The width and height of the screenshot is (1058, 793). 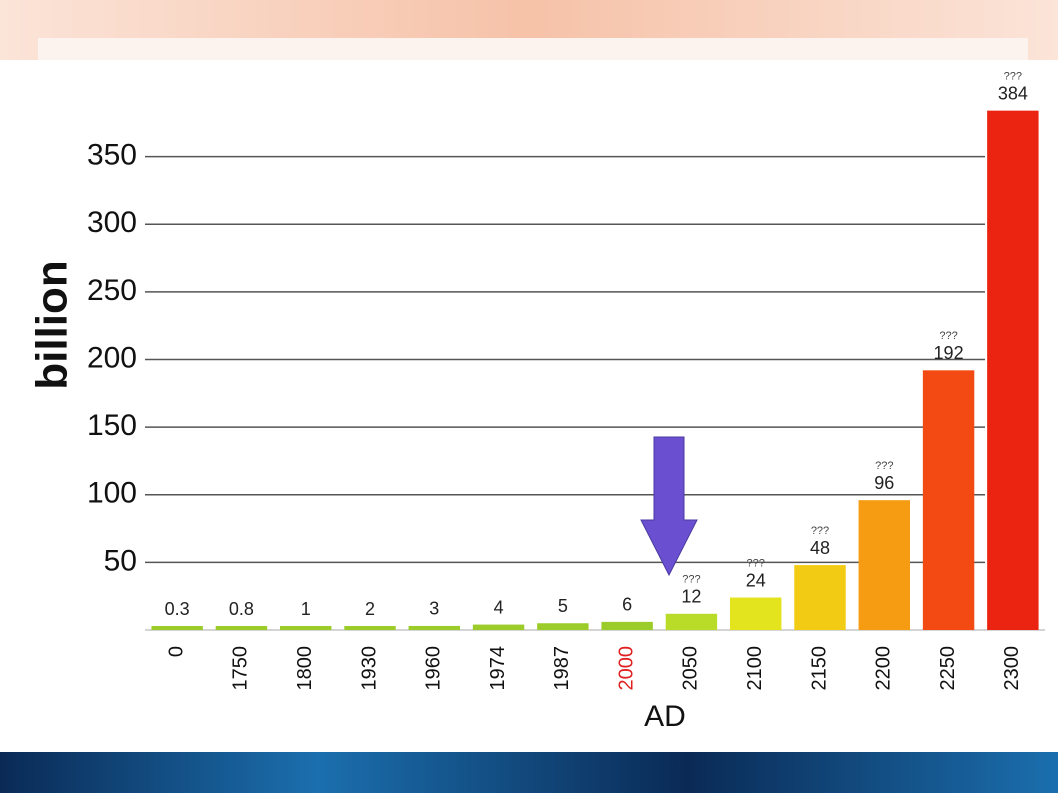 What do you see at coordinates (498, 668) in the screenshot?
I see `x-tick-label: 1974` at bounding box center [498, 668].